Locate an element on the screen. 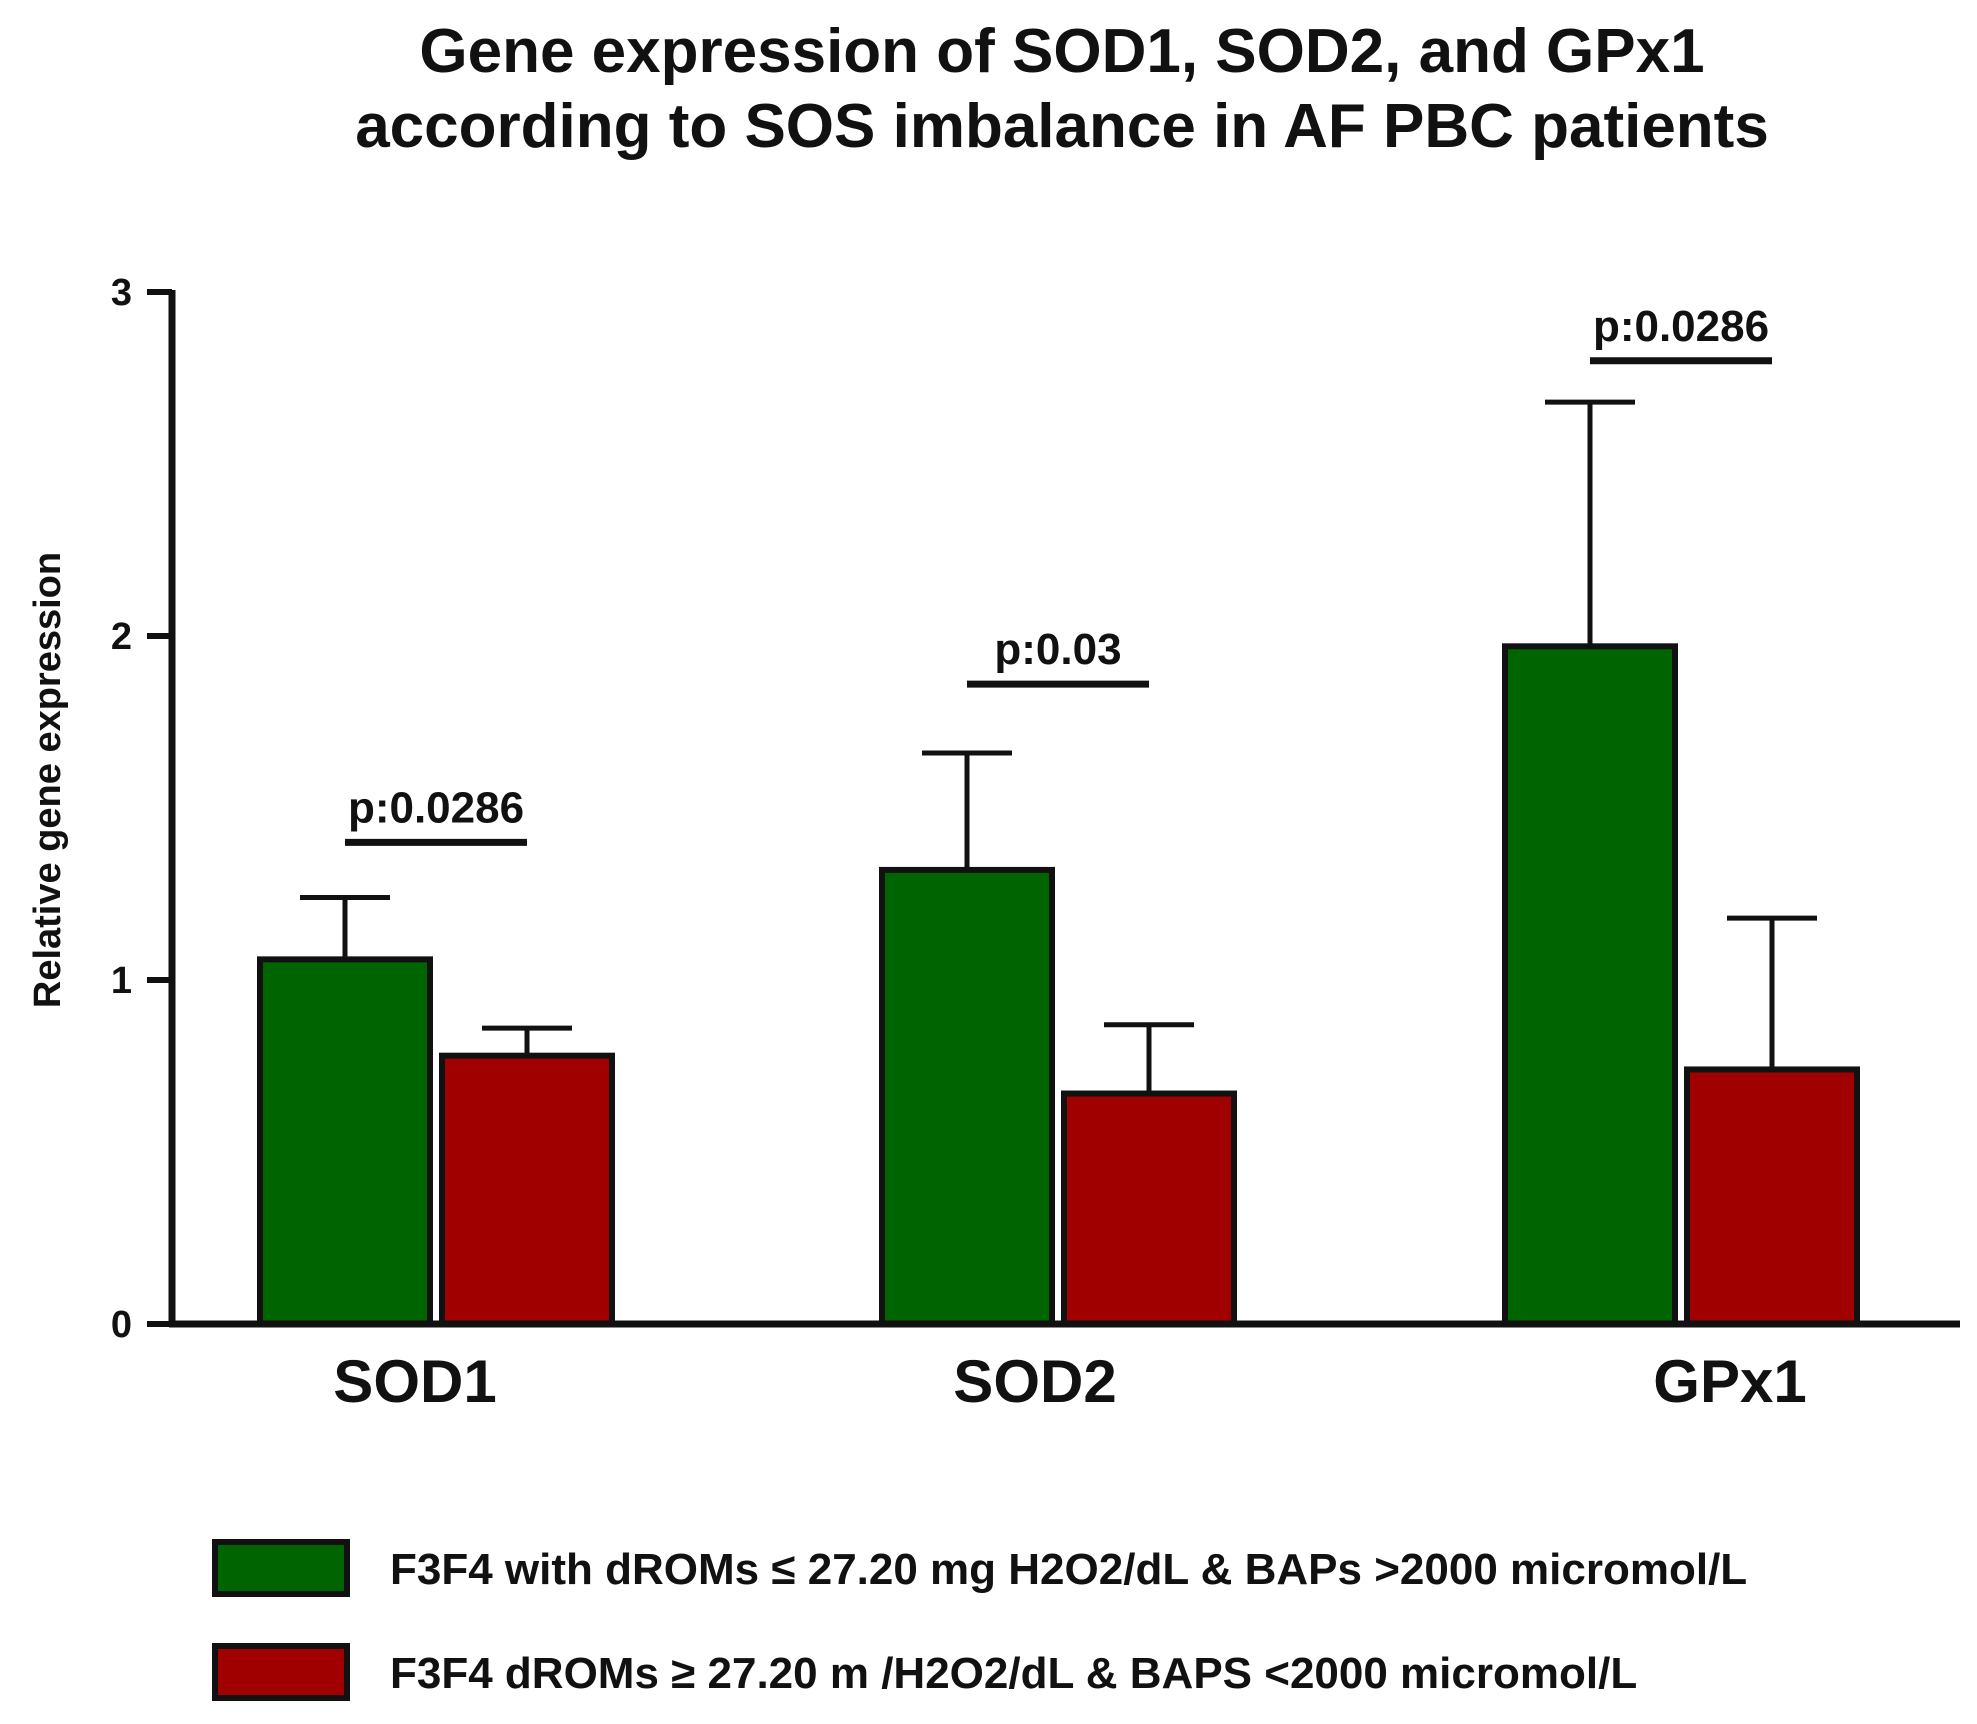  y-tick-label-0: 0 is located at coordinates (121, 1325).